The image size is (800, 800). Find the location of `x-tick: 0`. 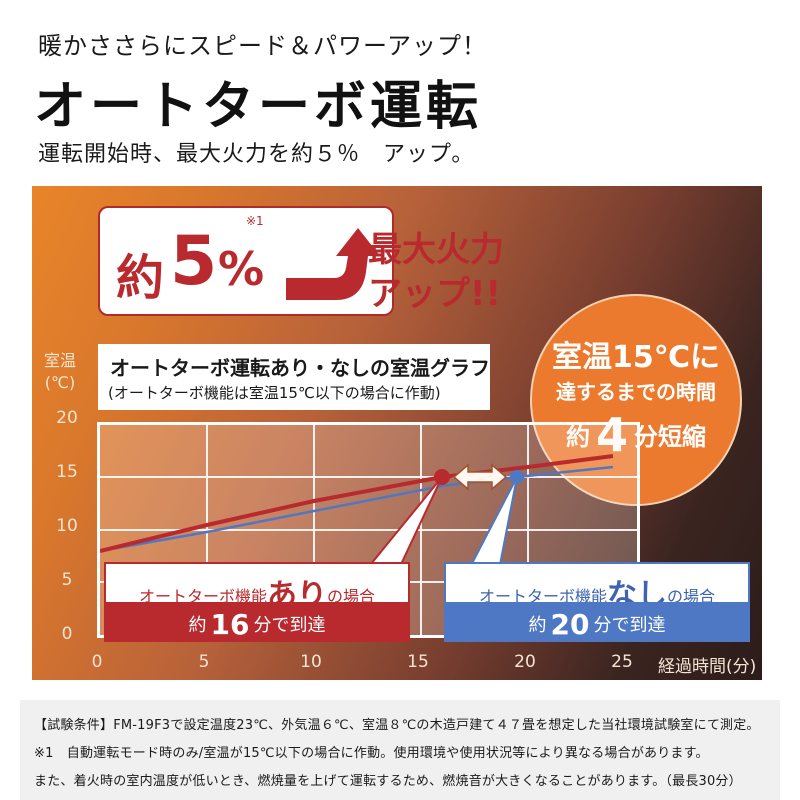

x-tick: 0 is located at coordinates (97, 662).